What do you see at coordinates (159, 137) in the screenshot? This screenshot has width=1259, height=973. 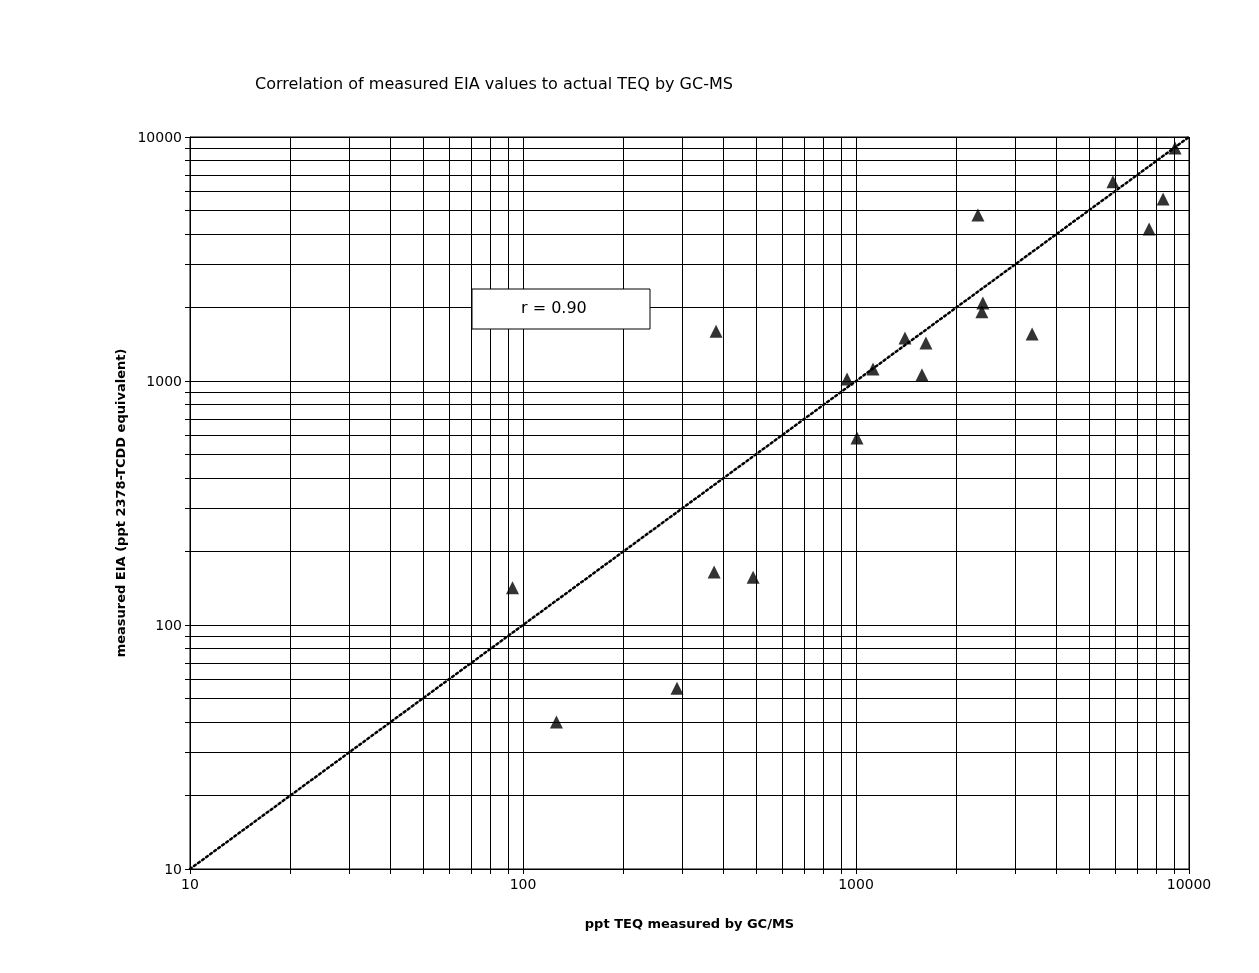 I see `y-tick-label: 10000` at bounding box center [159, 137].